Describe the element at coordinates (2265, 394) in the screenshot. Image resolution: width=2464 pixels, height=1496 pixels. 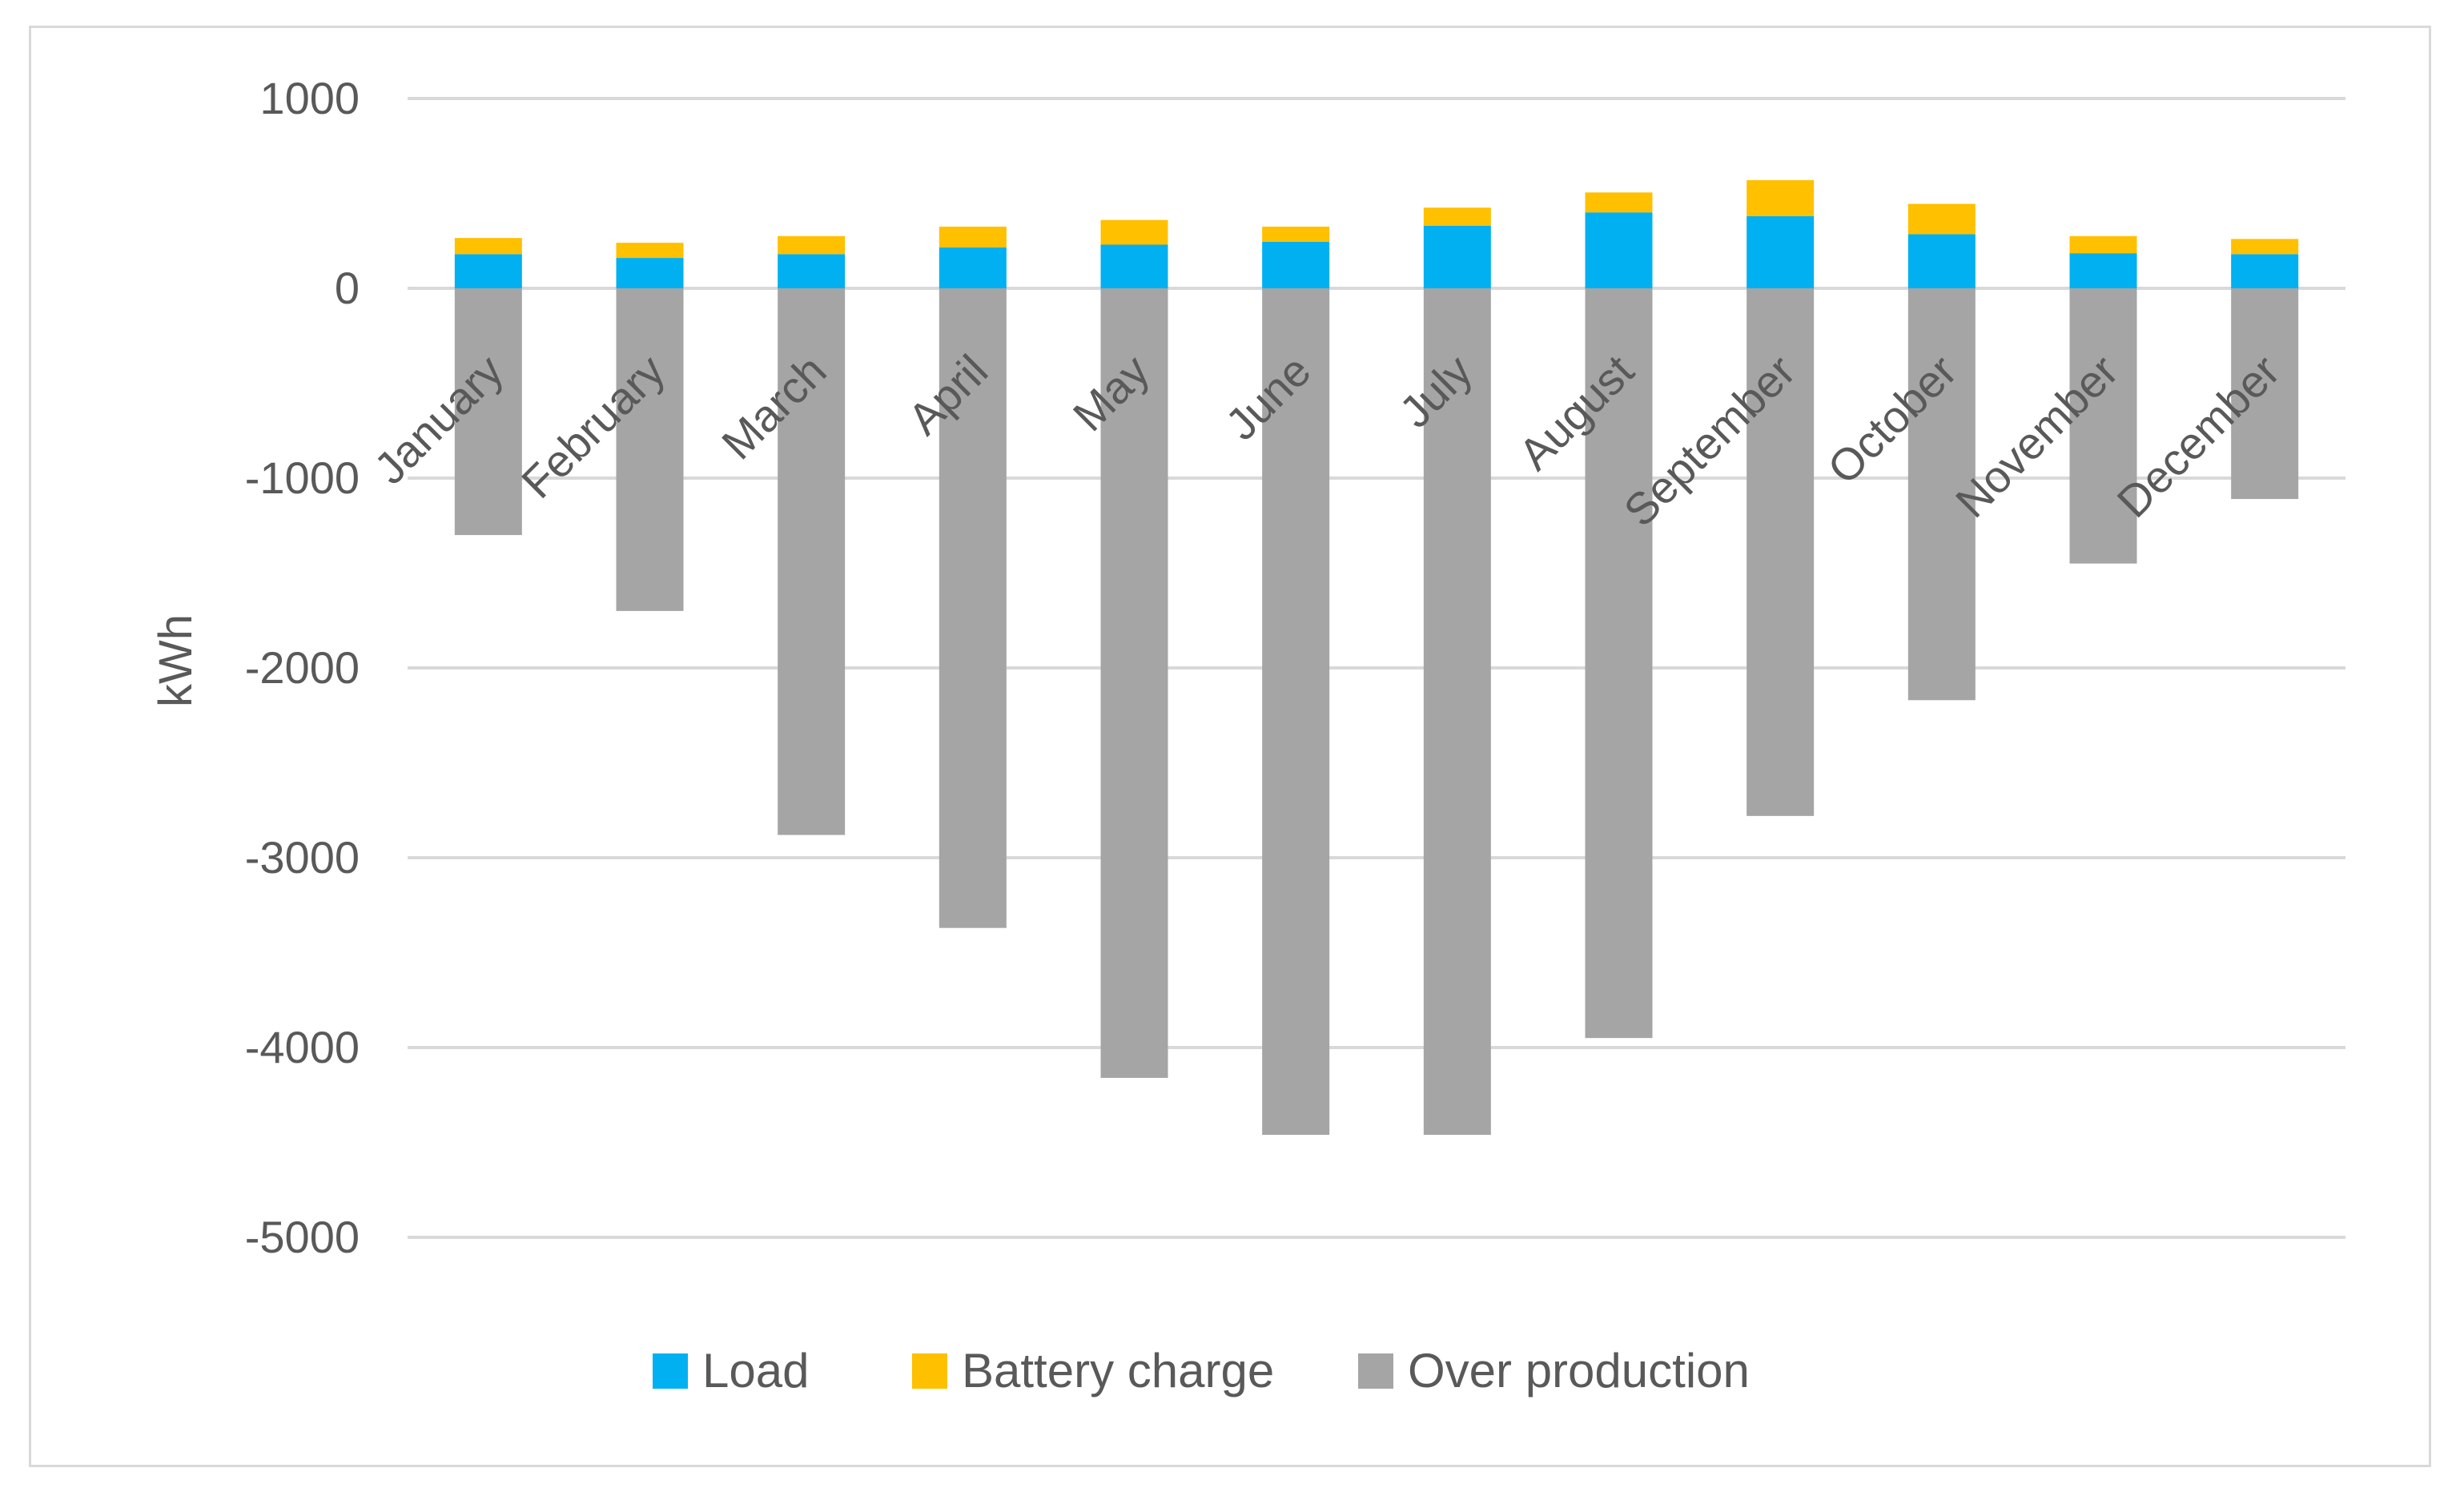
I see `bar-over-production-december` at that location.